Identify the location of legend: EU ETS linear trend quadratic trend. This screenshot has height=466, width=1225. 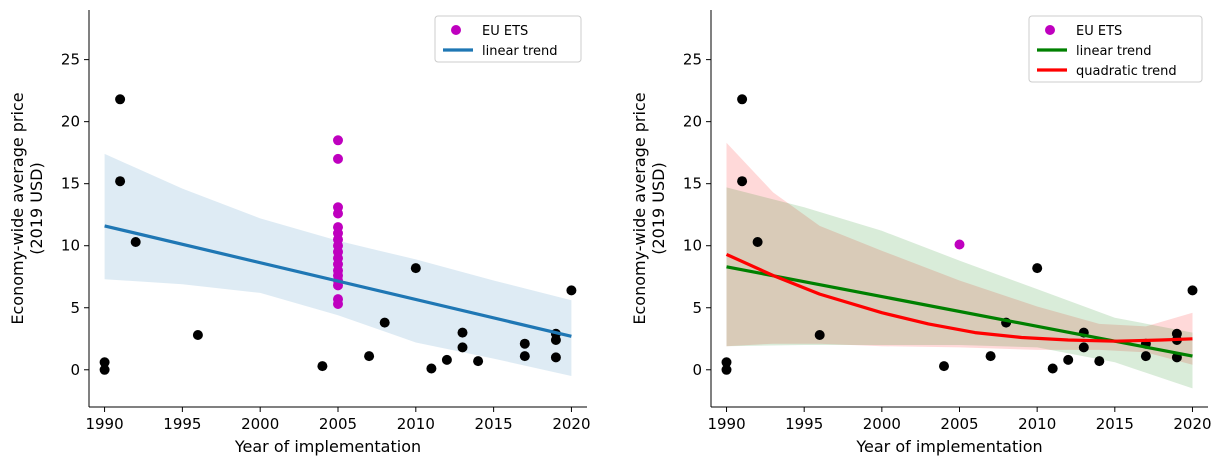
(1115, 49).